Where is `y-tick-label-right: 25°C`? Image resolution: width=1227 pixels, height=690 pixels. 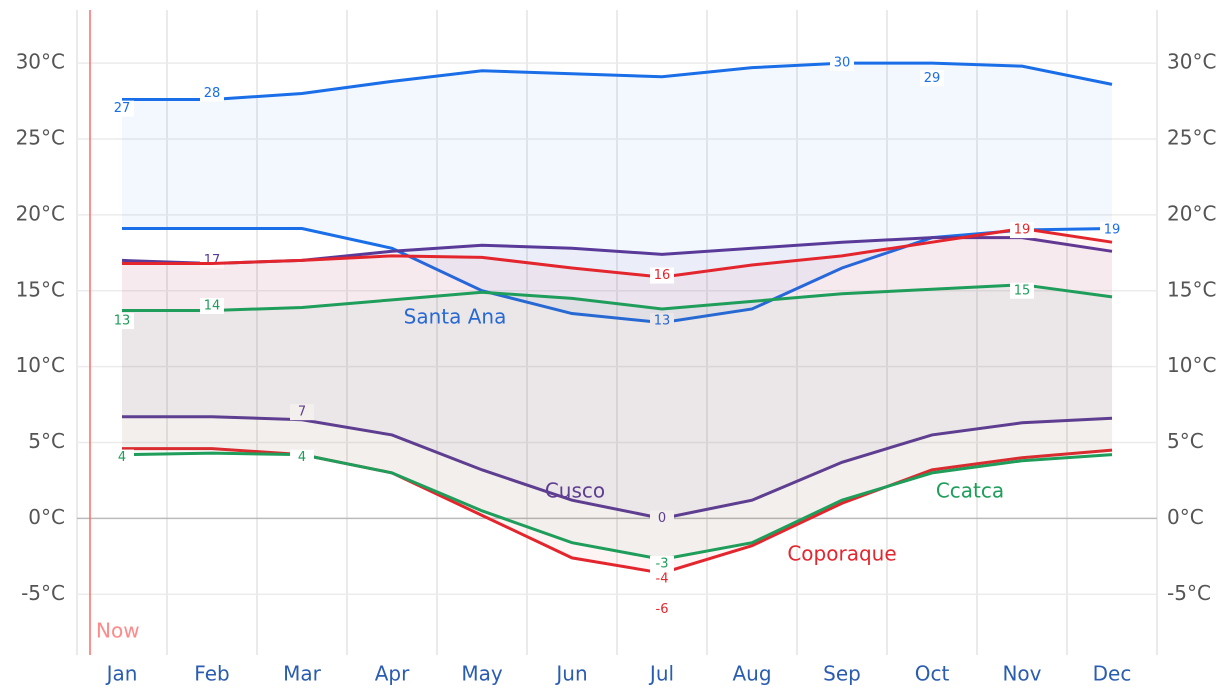 y-tick-label-right: 25°C is located at coordinates (1191, 138).